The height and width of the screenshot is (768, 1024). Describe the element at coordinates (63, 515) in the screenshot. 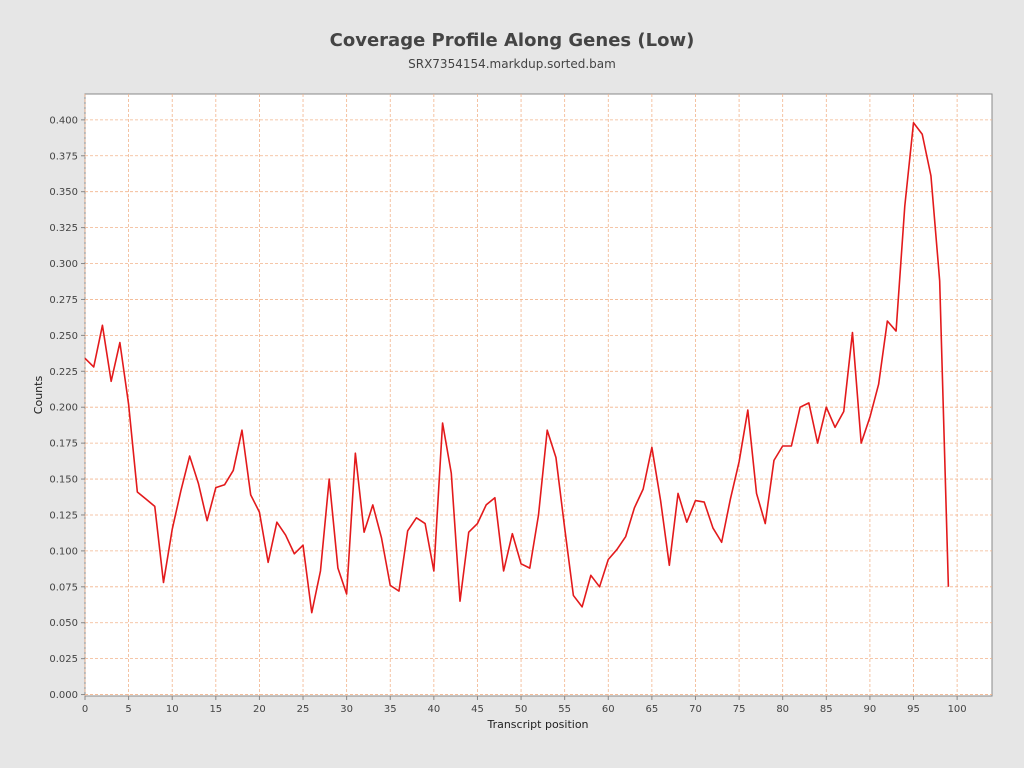

I see `y-tick-label: 0.125` at that location.